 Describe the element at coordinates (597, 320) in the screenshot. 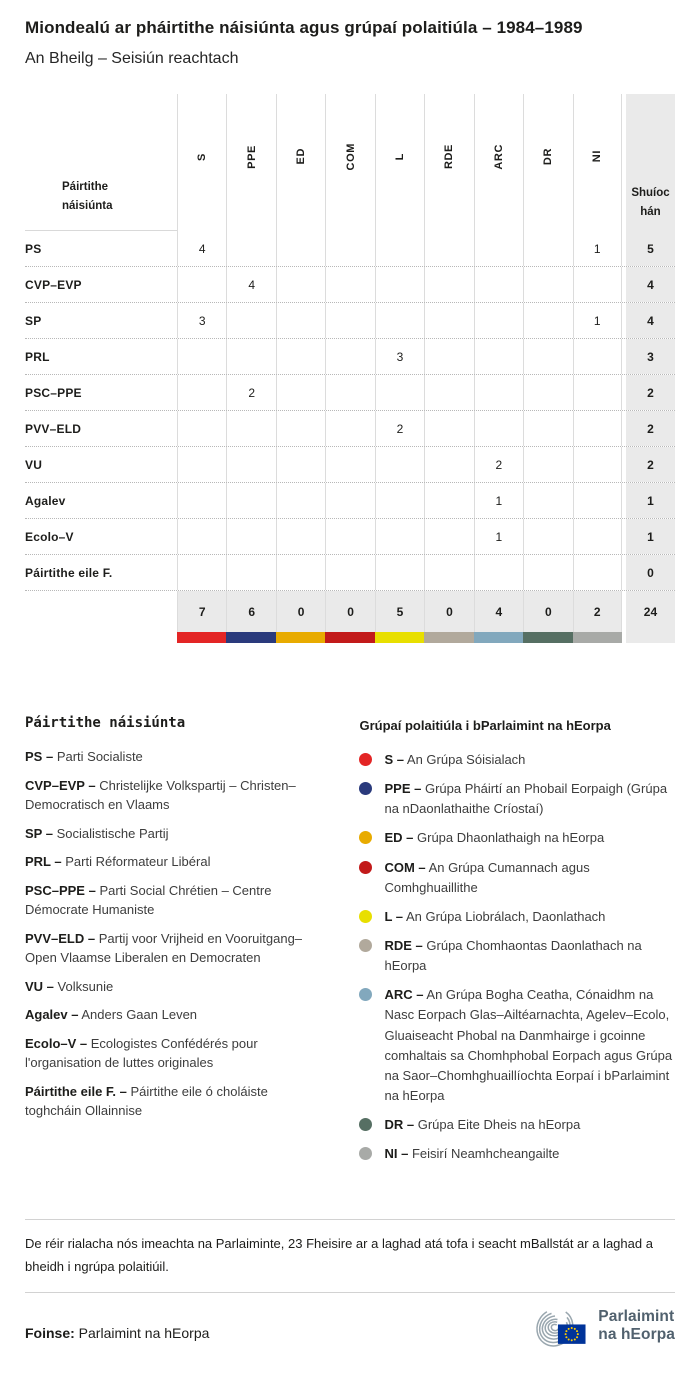

I see `seat-count-cell: 1` at that location.